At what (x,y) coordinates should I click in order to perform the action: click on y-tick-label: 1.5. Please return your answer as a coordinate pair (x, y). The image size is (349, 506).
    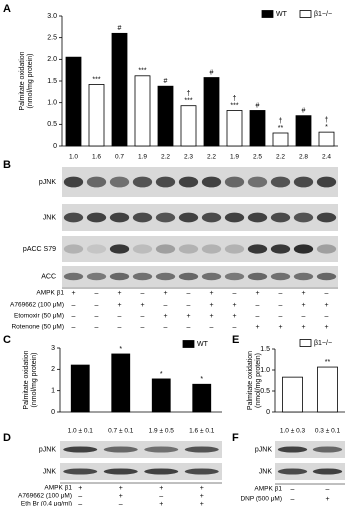
    Looking at the image, I should click on (265, 349).